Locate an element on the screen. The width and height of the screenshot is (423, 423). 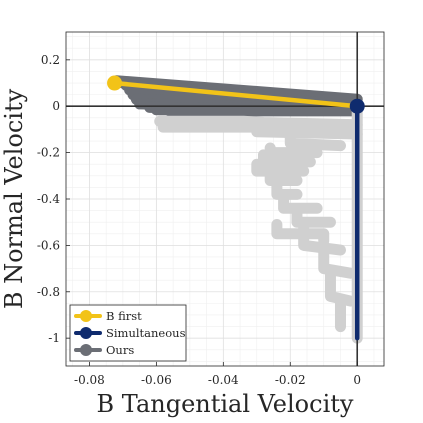
legend-label-b-first: B first is located at coordinates (124, 316).